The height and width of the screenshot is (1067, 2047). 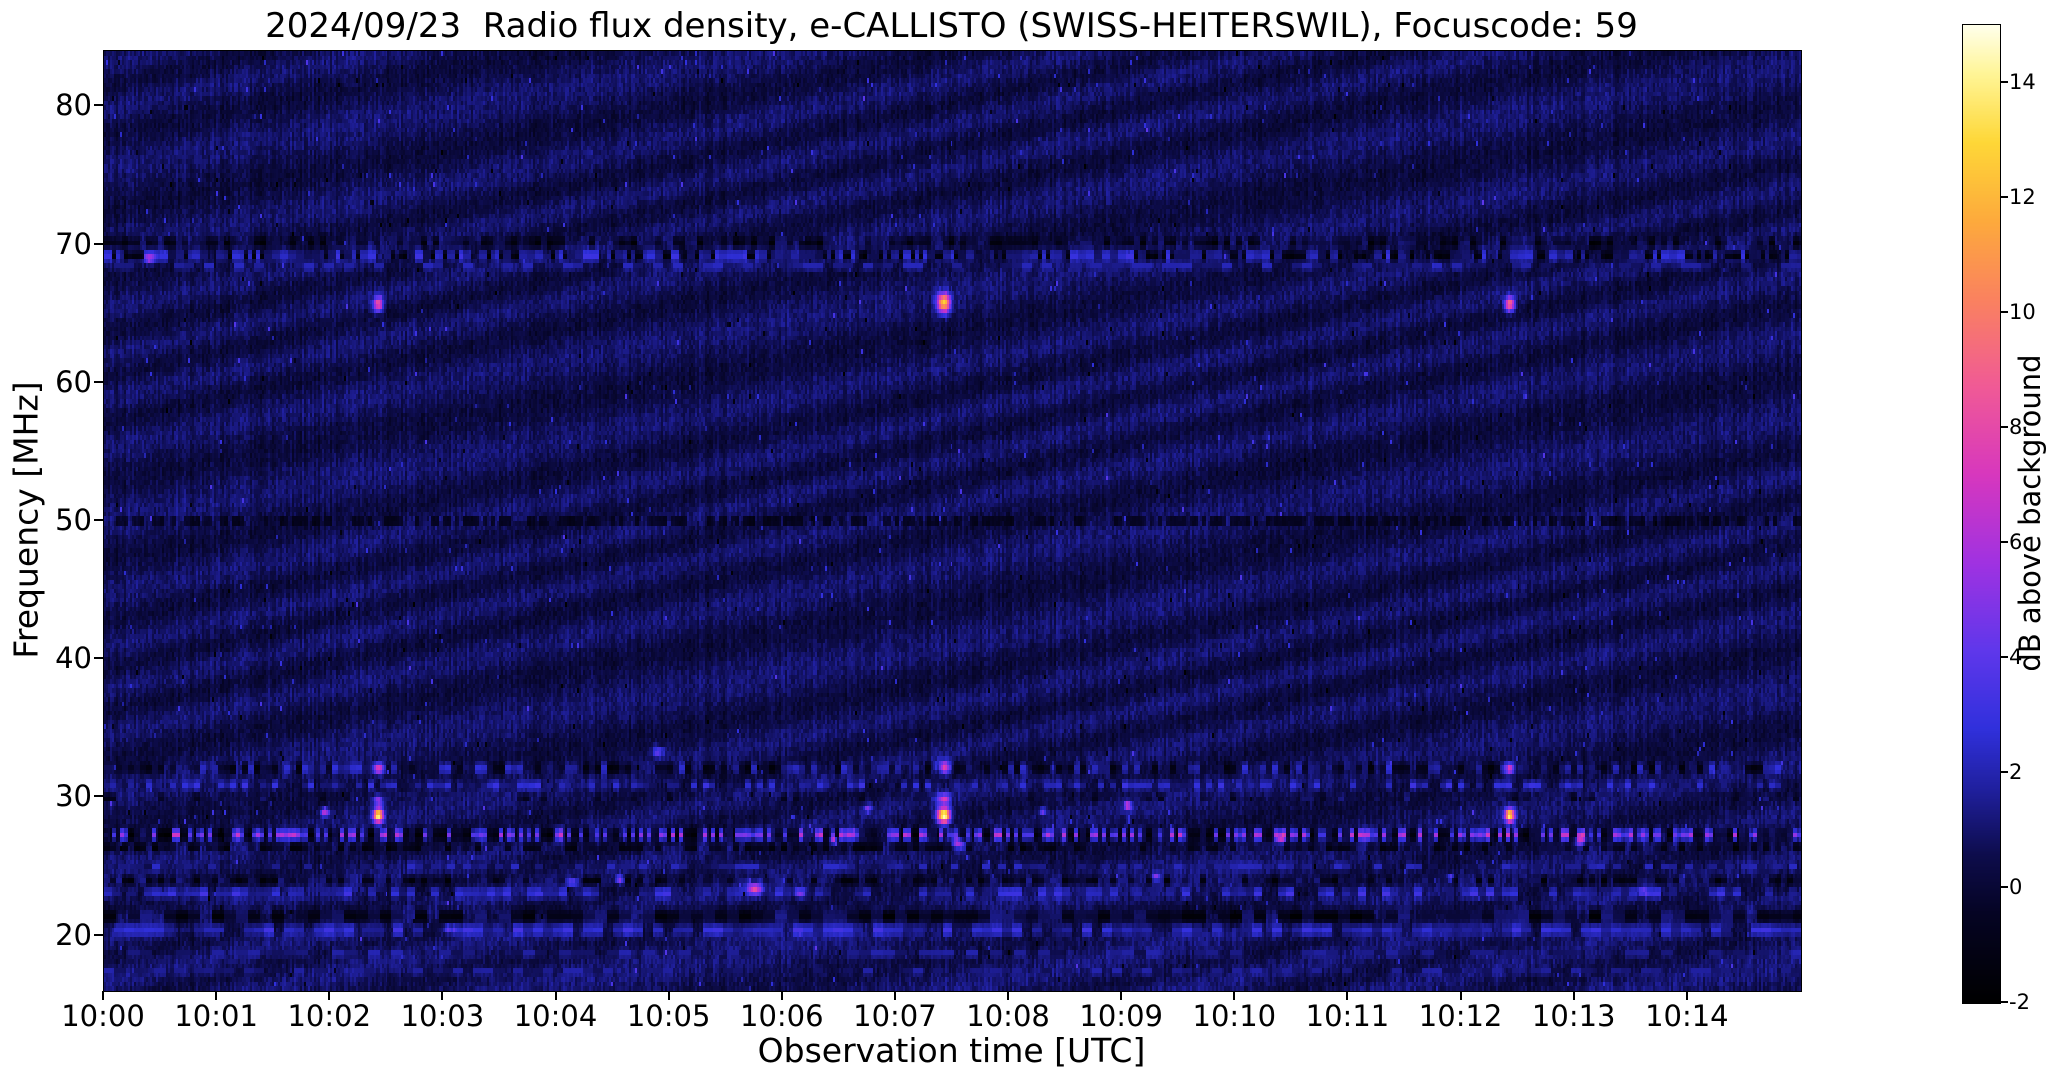 What do you see at coordinates (73, 105) in the screenshot?
I see `y-tick-label: 80` at bounding box center [73, 105].